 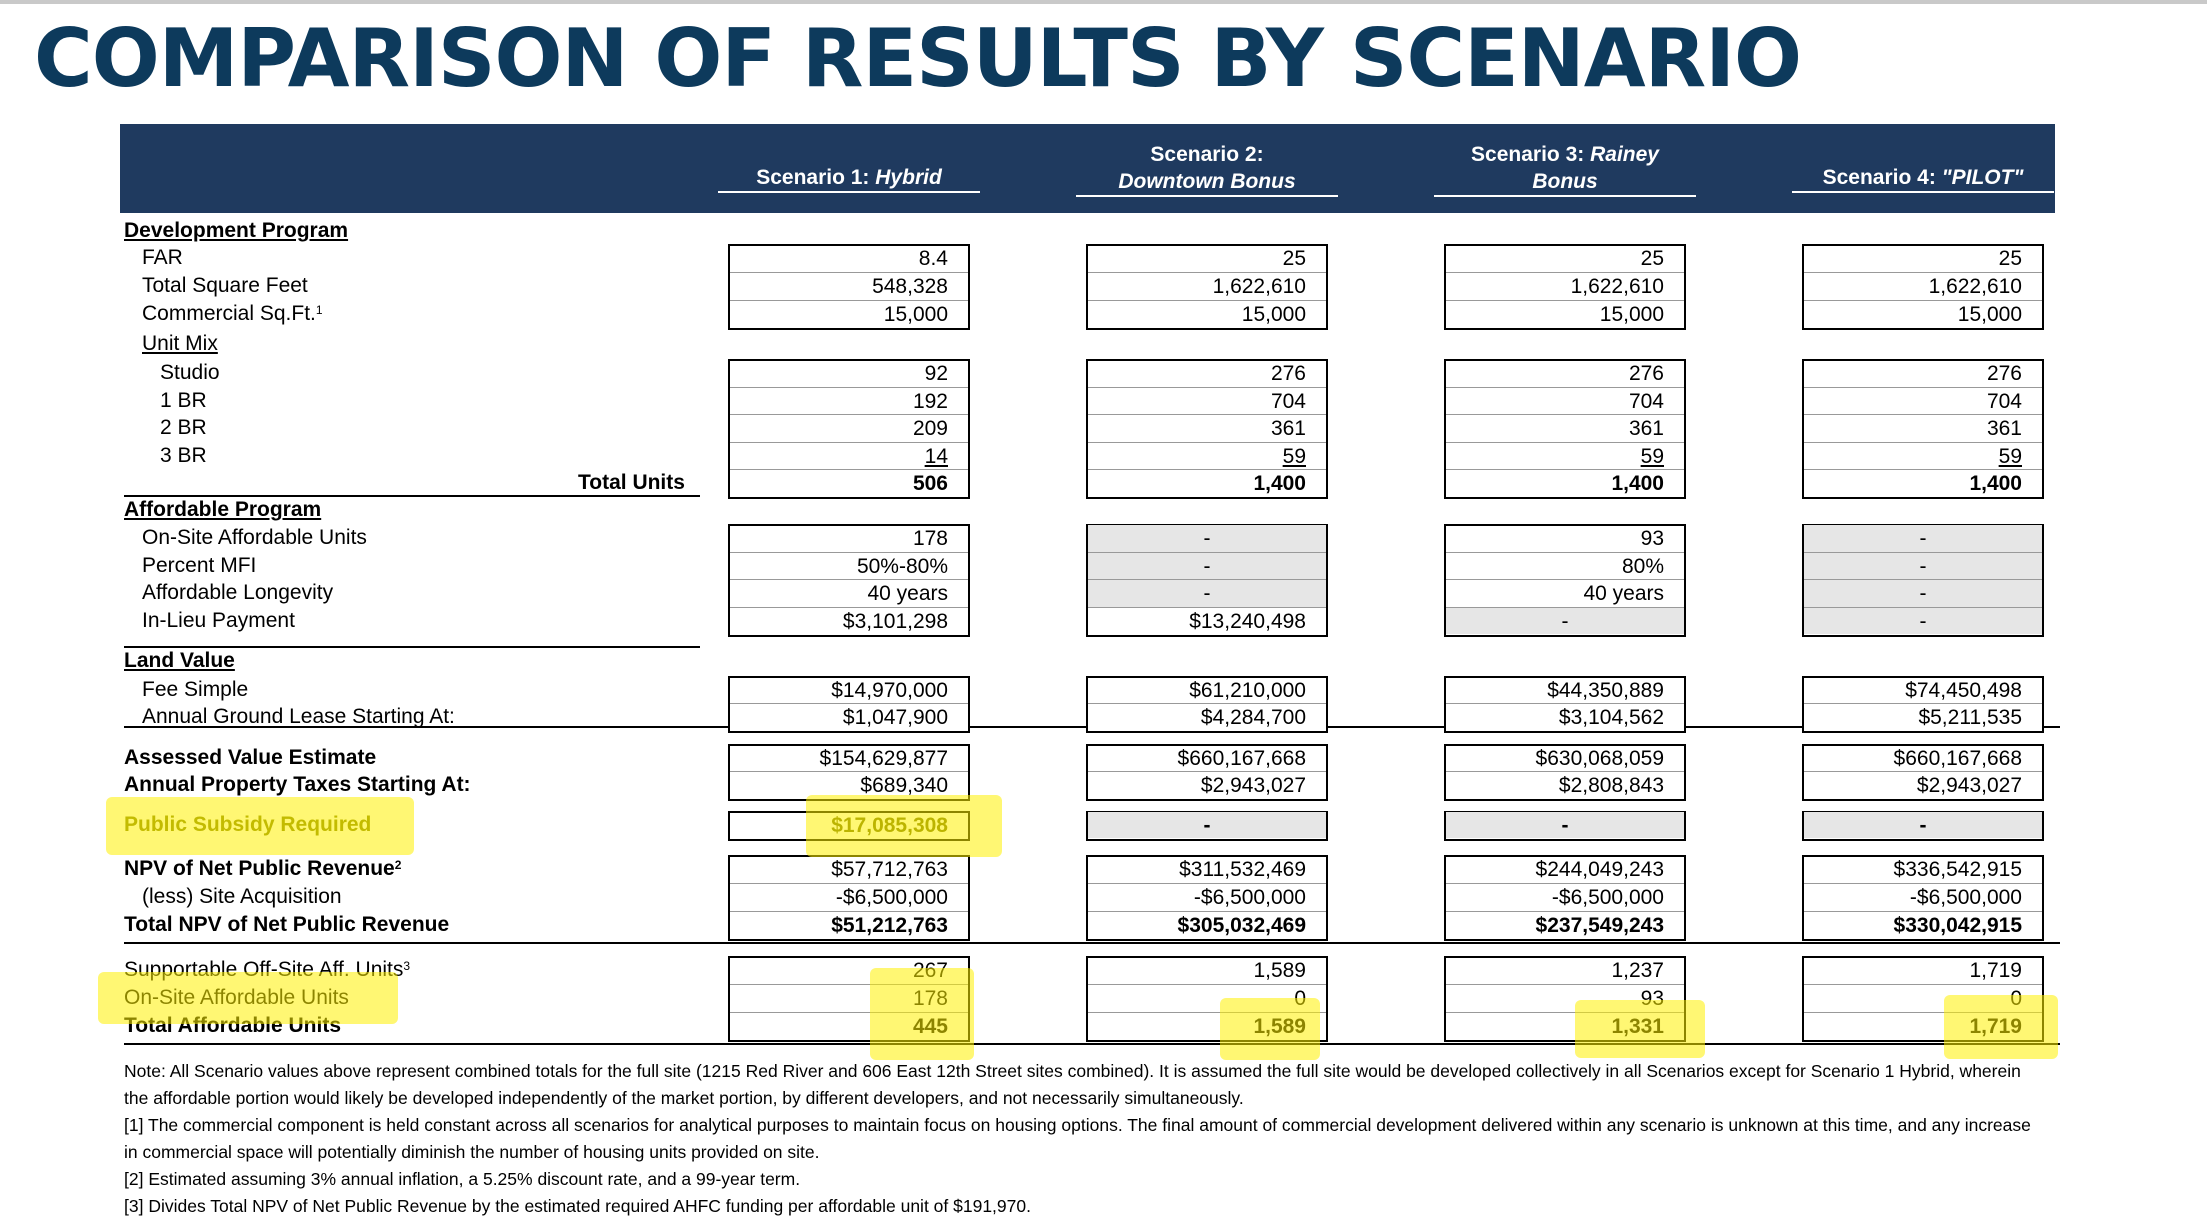 I want to click on label-onsite-affordable-units: On-Site Affordable Units, so click(x=254, y=537).